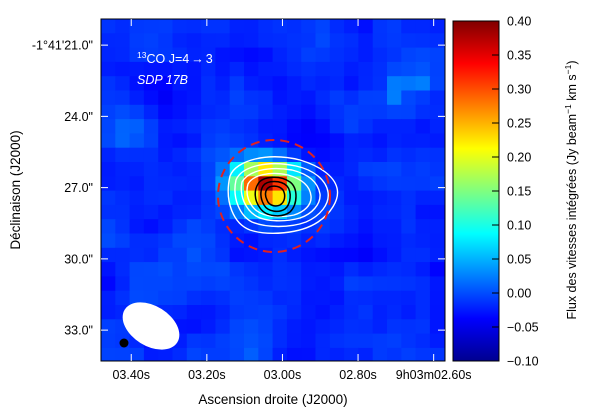  What do you see at coordinates (519, 226) in the screenshot?
I see `colorbar-tick-label: 0.10` at bounding box center [519, 226].